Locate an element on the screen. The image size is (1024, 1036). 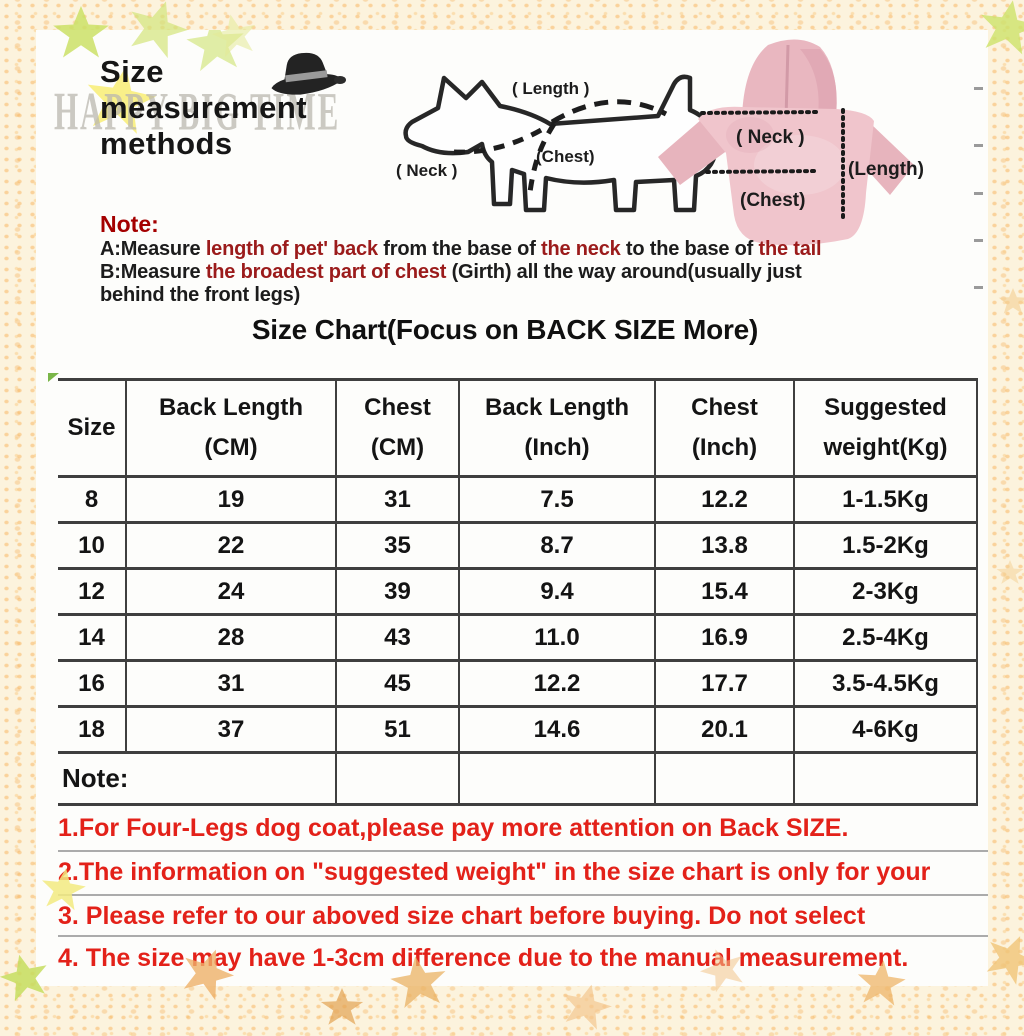
table-cell: 17.7 is located at coordinates (725, 684).